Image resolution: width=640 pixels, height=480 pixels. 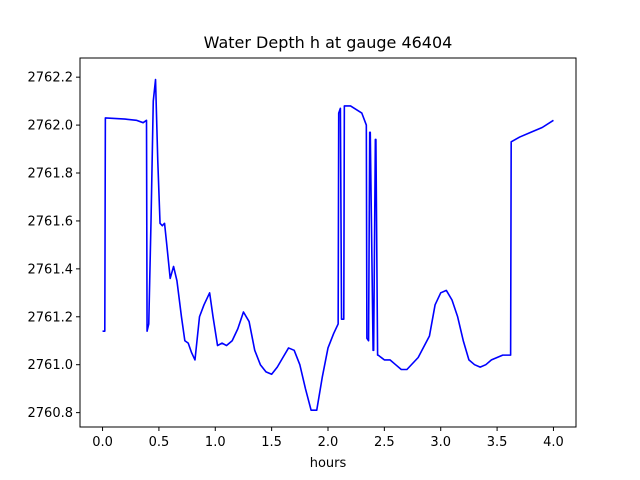 What do you see at coordinates (51, 269) in the screenshot?
I see `y-tick-label: 2761.4` at bounding box center [51, 269].